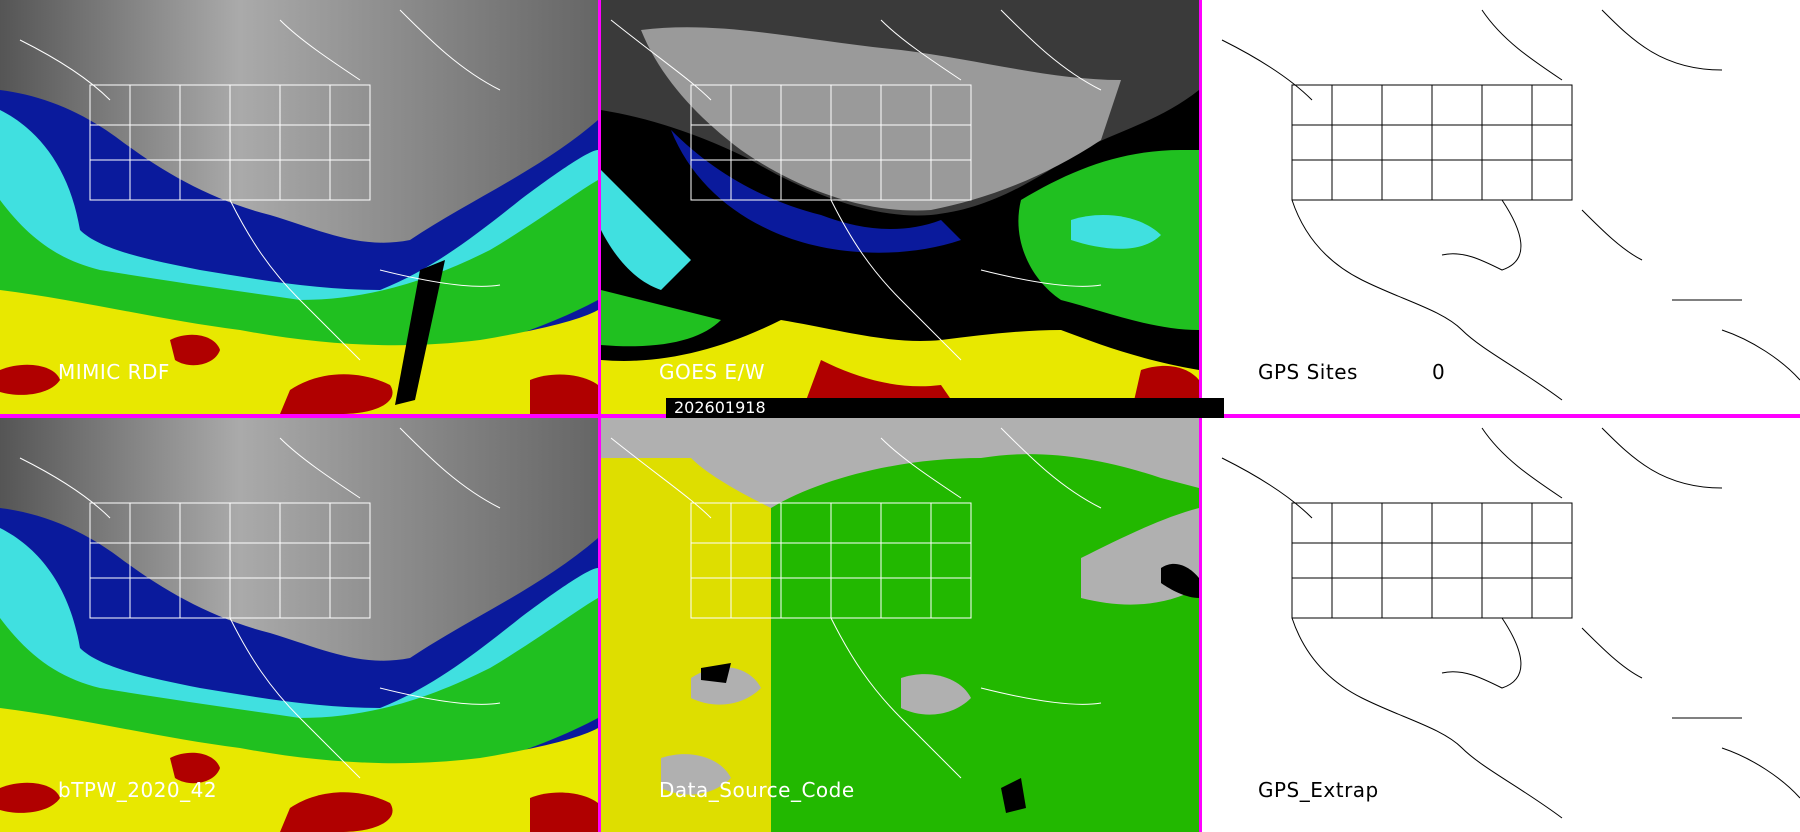 Image resolution: width=1800 pixels, height=832 pixels. I want to click on gps-sites-label: GPS Sites, so click(1308, 372).